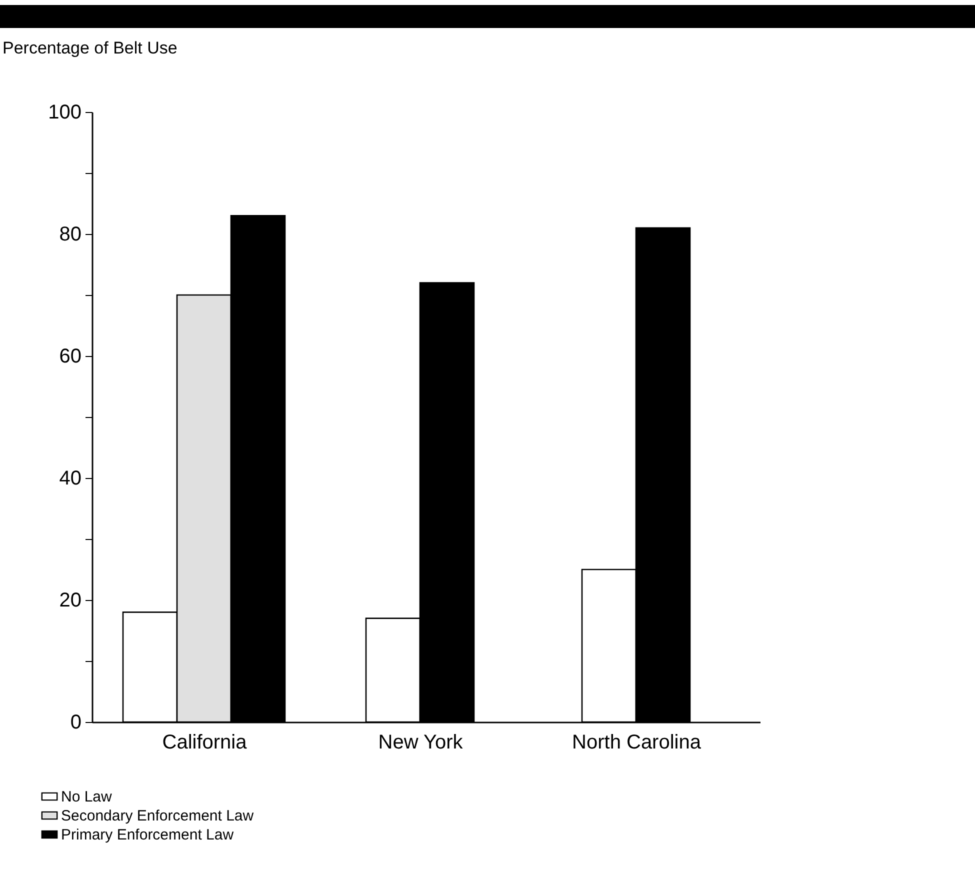  I want to click on legend-label: Secondary Enforcement Law, so click(157, 816).